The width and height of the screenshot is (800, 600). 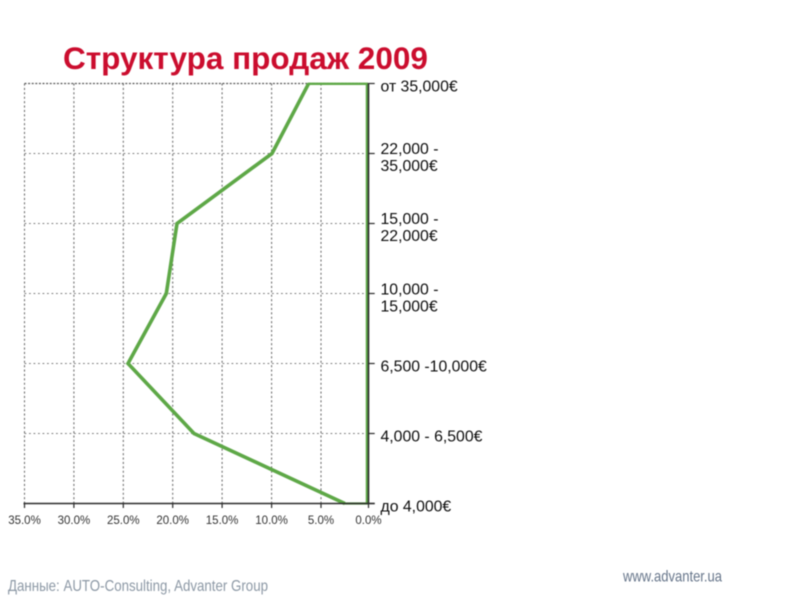 What do you see at coordinates (434, 367) in the screenshot?
I see `svg-text: 6,500 -10,000€` at bounding box center [434, 367].